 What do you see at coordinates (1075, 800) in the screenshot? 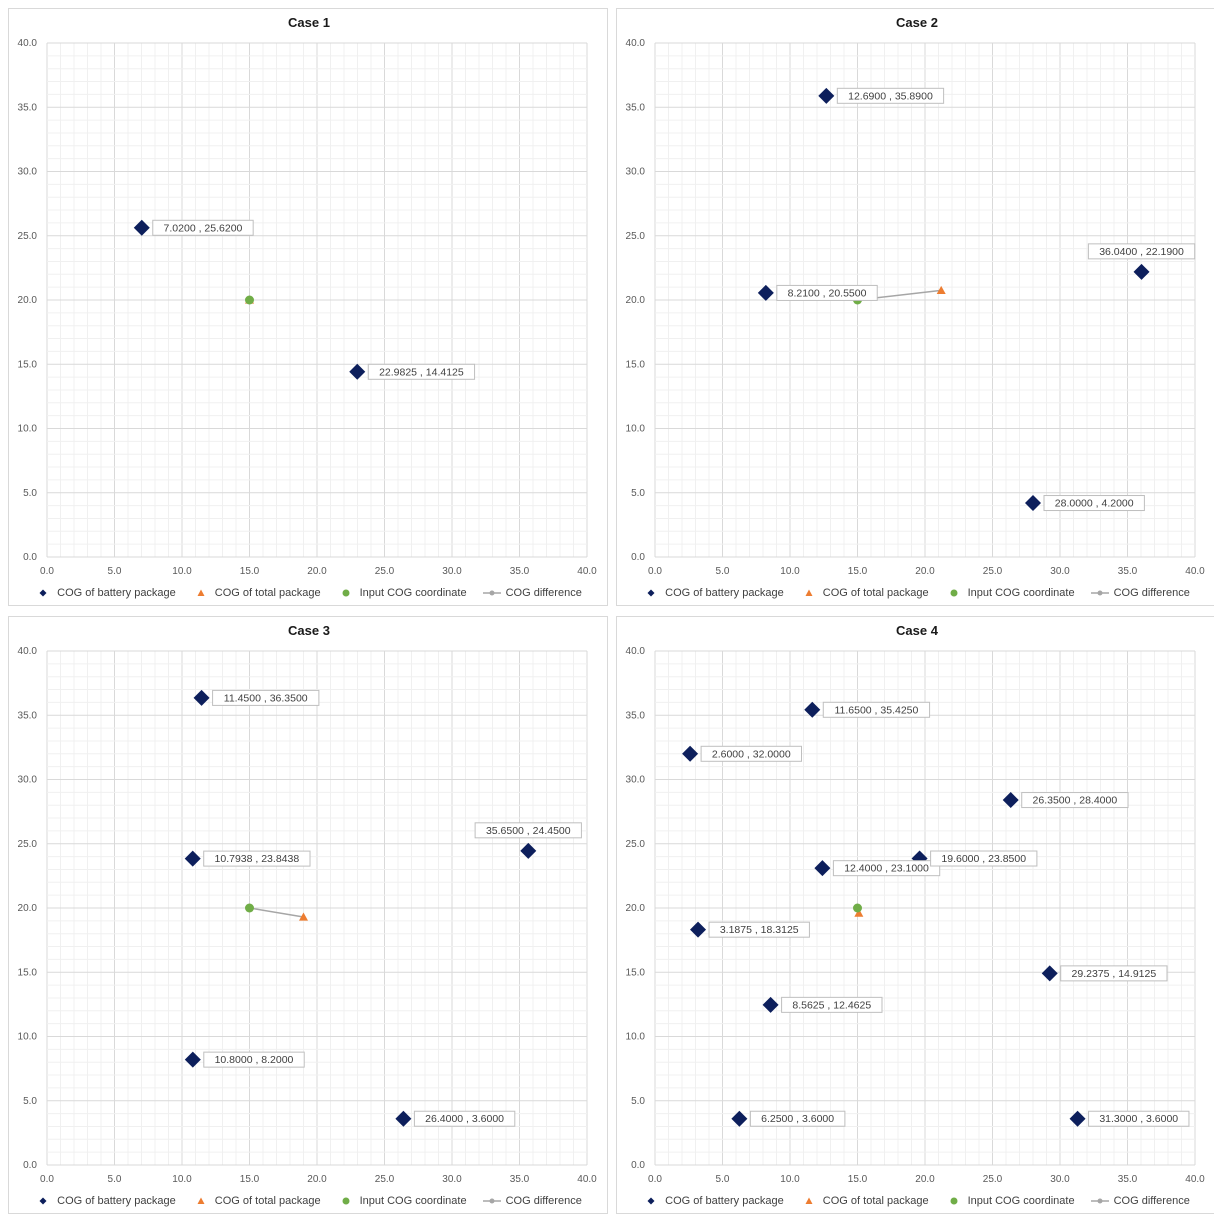
I see `data-label: 26.3500 , 28.4000` at bounding box center [1075, 800].